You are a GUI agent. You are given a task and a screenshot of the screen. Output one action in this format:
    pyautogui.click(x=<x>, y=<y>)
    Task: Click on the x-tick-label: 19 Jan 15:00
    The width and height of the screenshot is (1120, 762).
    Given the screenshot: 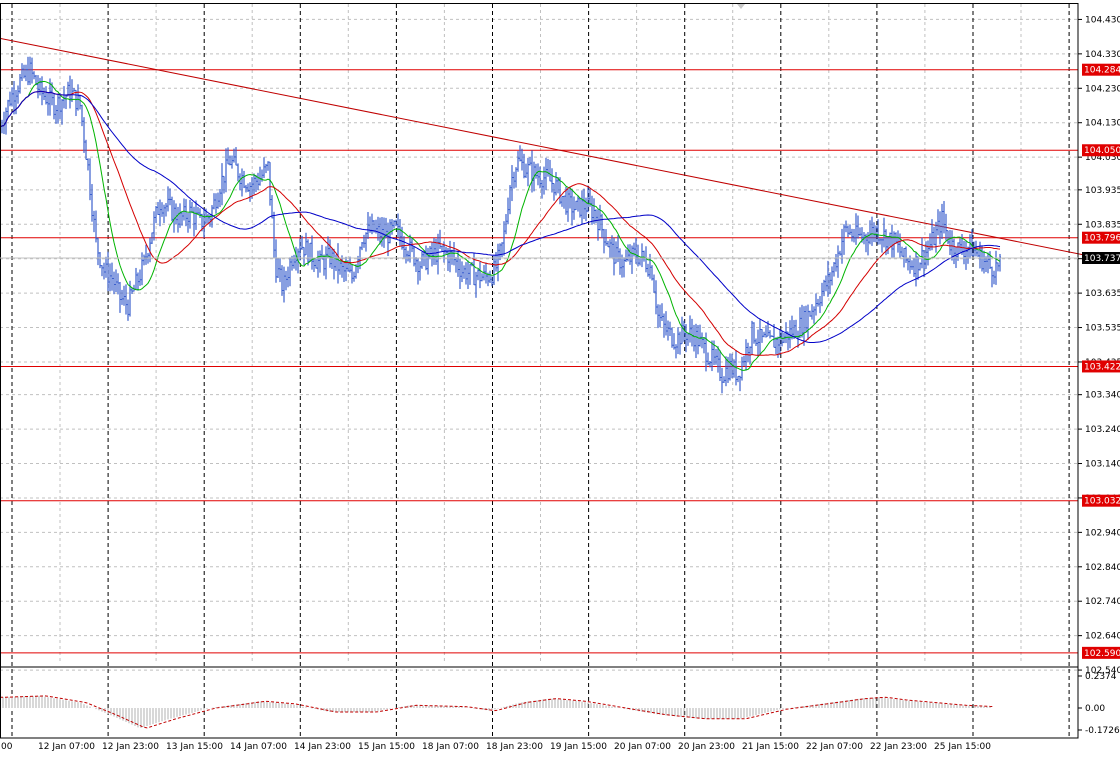 What is the action you would take?
    pyautogui.click(x=578, y=747)
    